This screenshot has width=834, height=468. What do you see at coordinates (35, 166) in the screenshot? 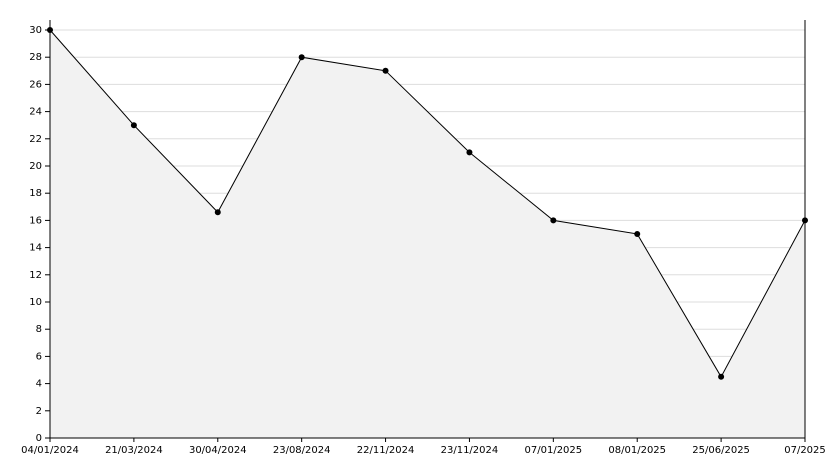
I see `y-tick-label: 20` at bounding box center [35, 166].